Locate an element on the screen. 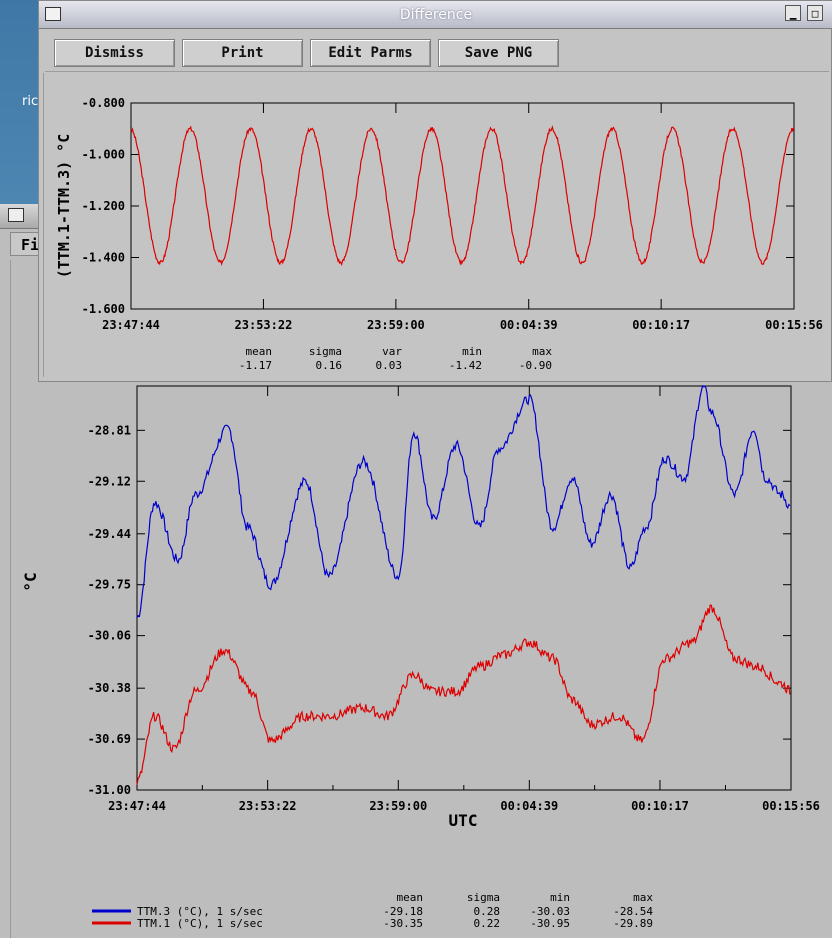 This screenshot has width=832, height=938. print-button: Print is located at coordinates (242, 53).